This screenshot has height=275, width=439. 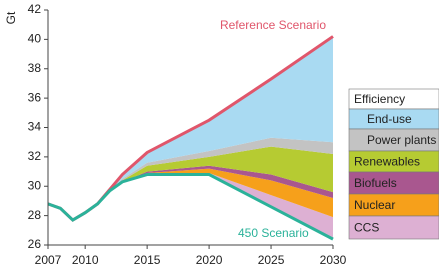 I want to click on y-tick-label: 42, so click(x=35, y=9).